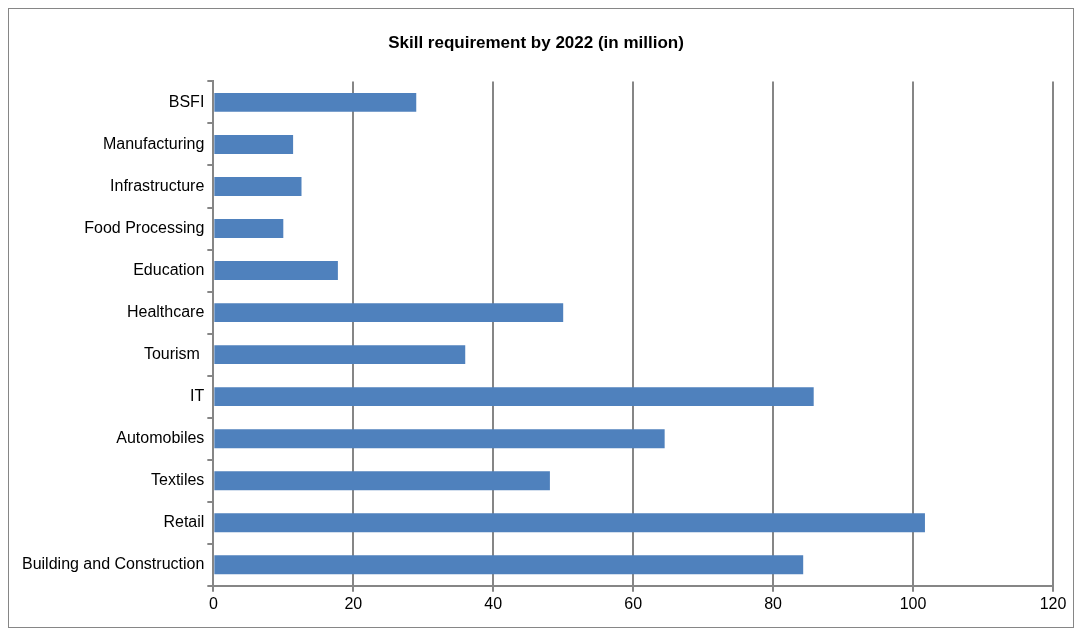 Image resolution: width=1082 pixels, height=636 pixels. I want to click on y-tick-label: IT, so click(197, 396).